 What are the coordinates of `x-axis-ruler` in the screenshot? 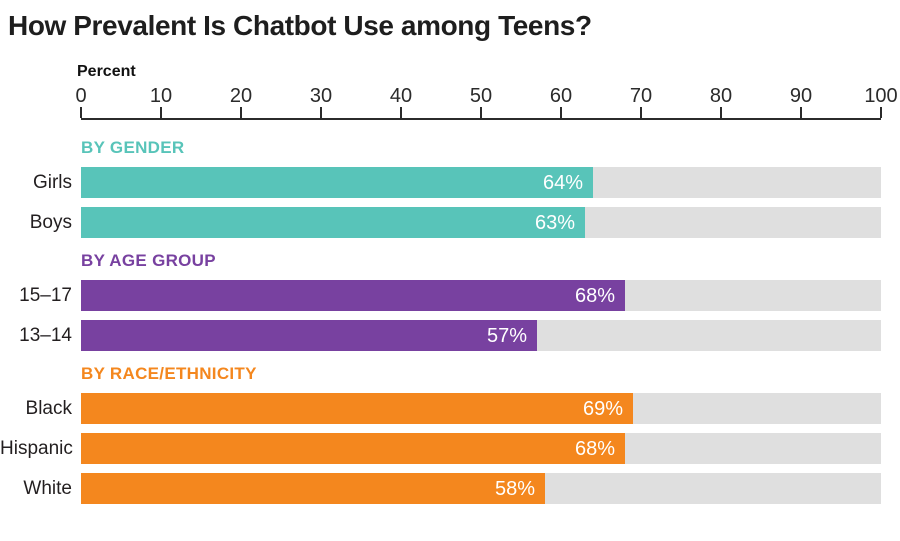 It's located at (481, 114).